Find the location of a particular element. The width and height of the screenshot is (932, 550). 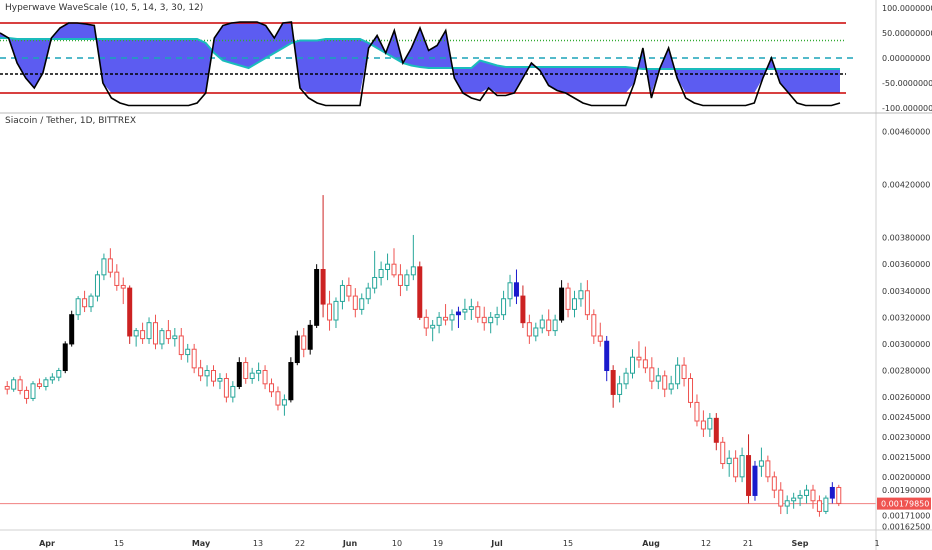

indicator-pane is located at coordinates (429, 64).